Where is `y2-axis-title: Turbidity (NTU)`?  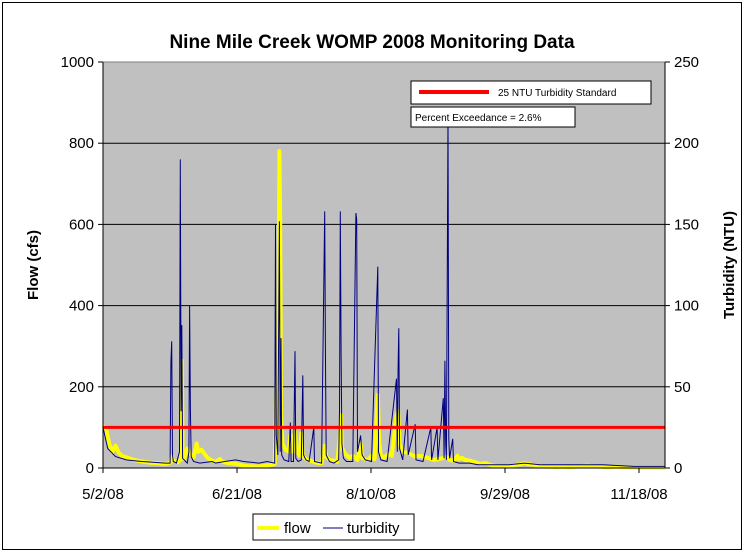 y2-axis-title: Turbidity (NTU) is located at coordinates (729, 265).